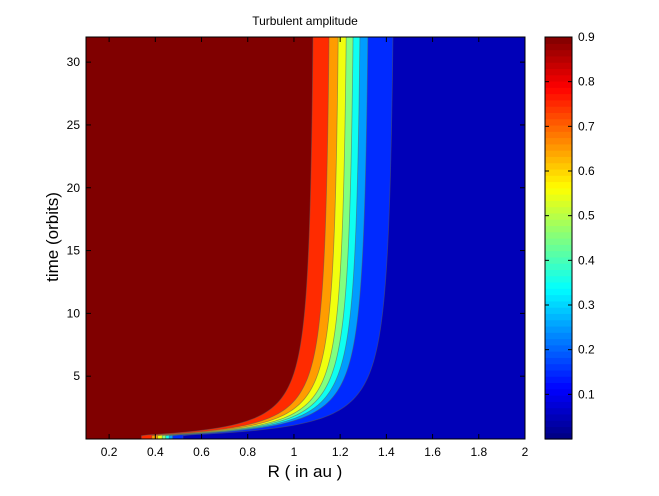  I want to click on x-tick-label: 2, so click(525, 452).